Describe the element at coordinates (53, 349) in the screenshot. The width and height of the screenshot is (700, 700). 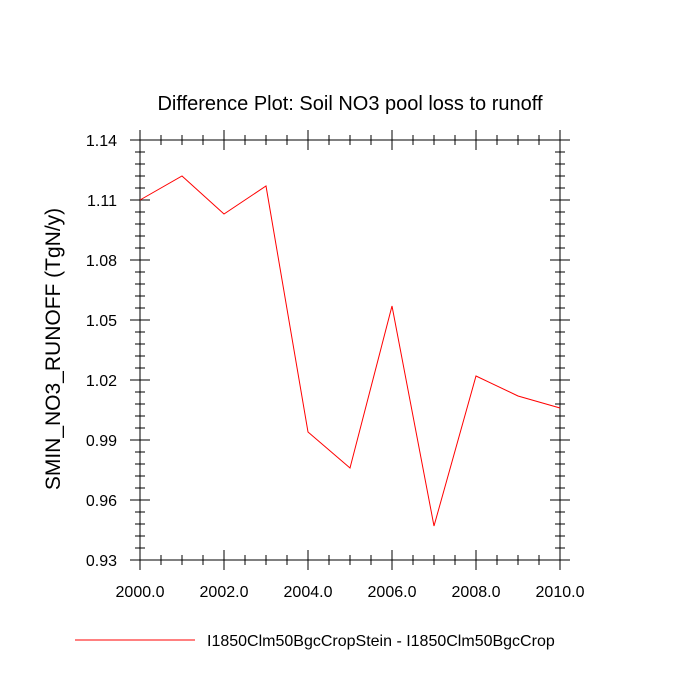
I see `y-axis-label: SMIN_NO3_RUNOFF (TgN/y)` at that location.